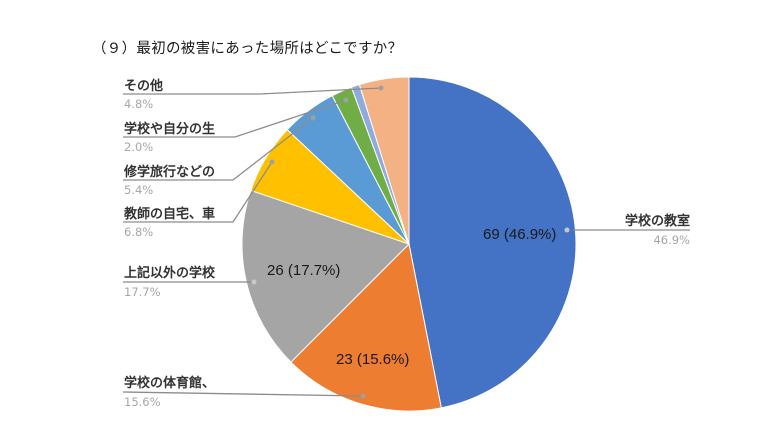  I want to click on leader-dot-teacher-home, so click(272, 162).